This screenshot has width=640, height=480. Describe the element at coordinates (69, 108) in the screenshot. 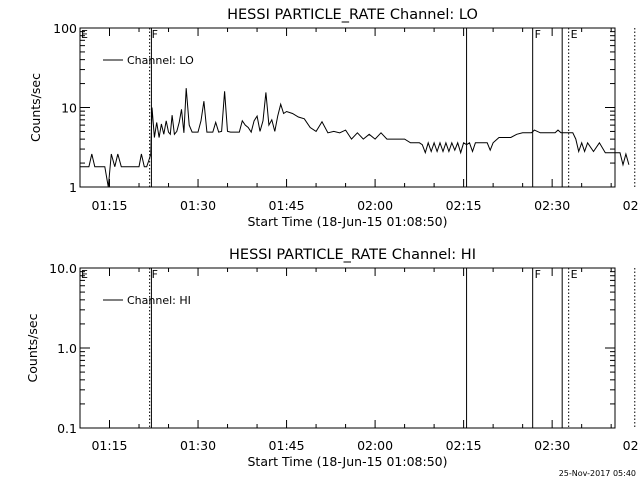

I see `y-tick-label: 10` at that location.